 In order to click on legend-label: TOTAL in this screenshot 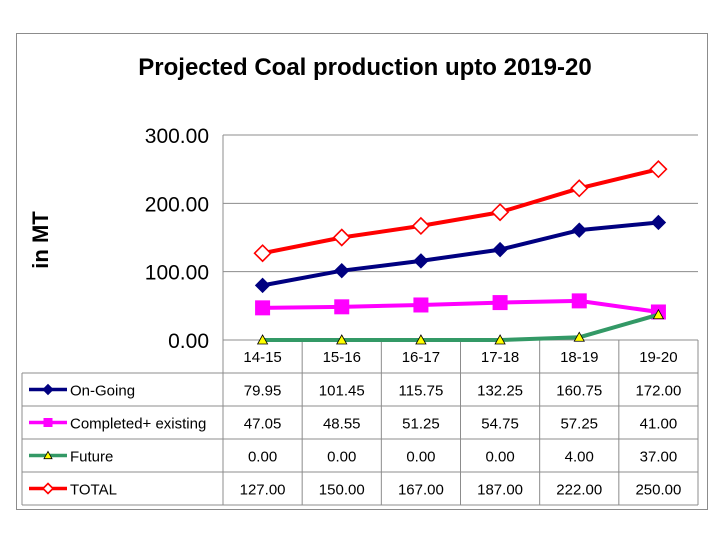, I will do `click(93, 490)`.